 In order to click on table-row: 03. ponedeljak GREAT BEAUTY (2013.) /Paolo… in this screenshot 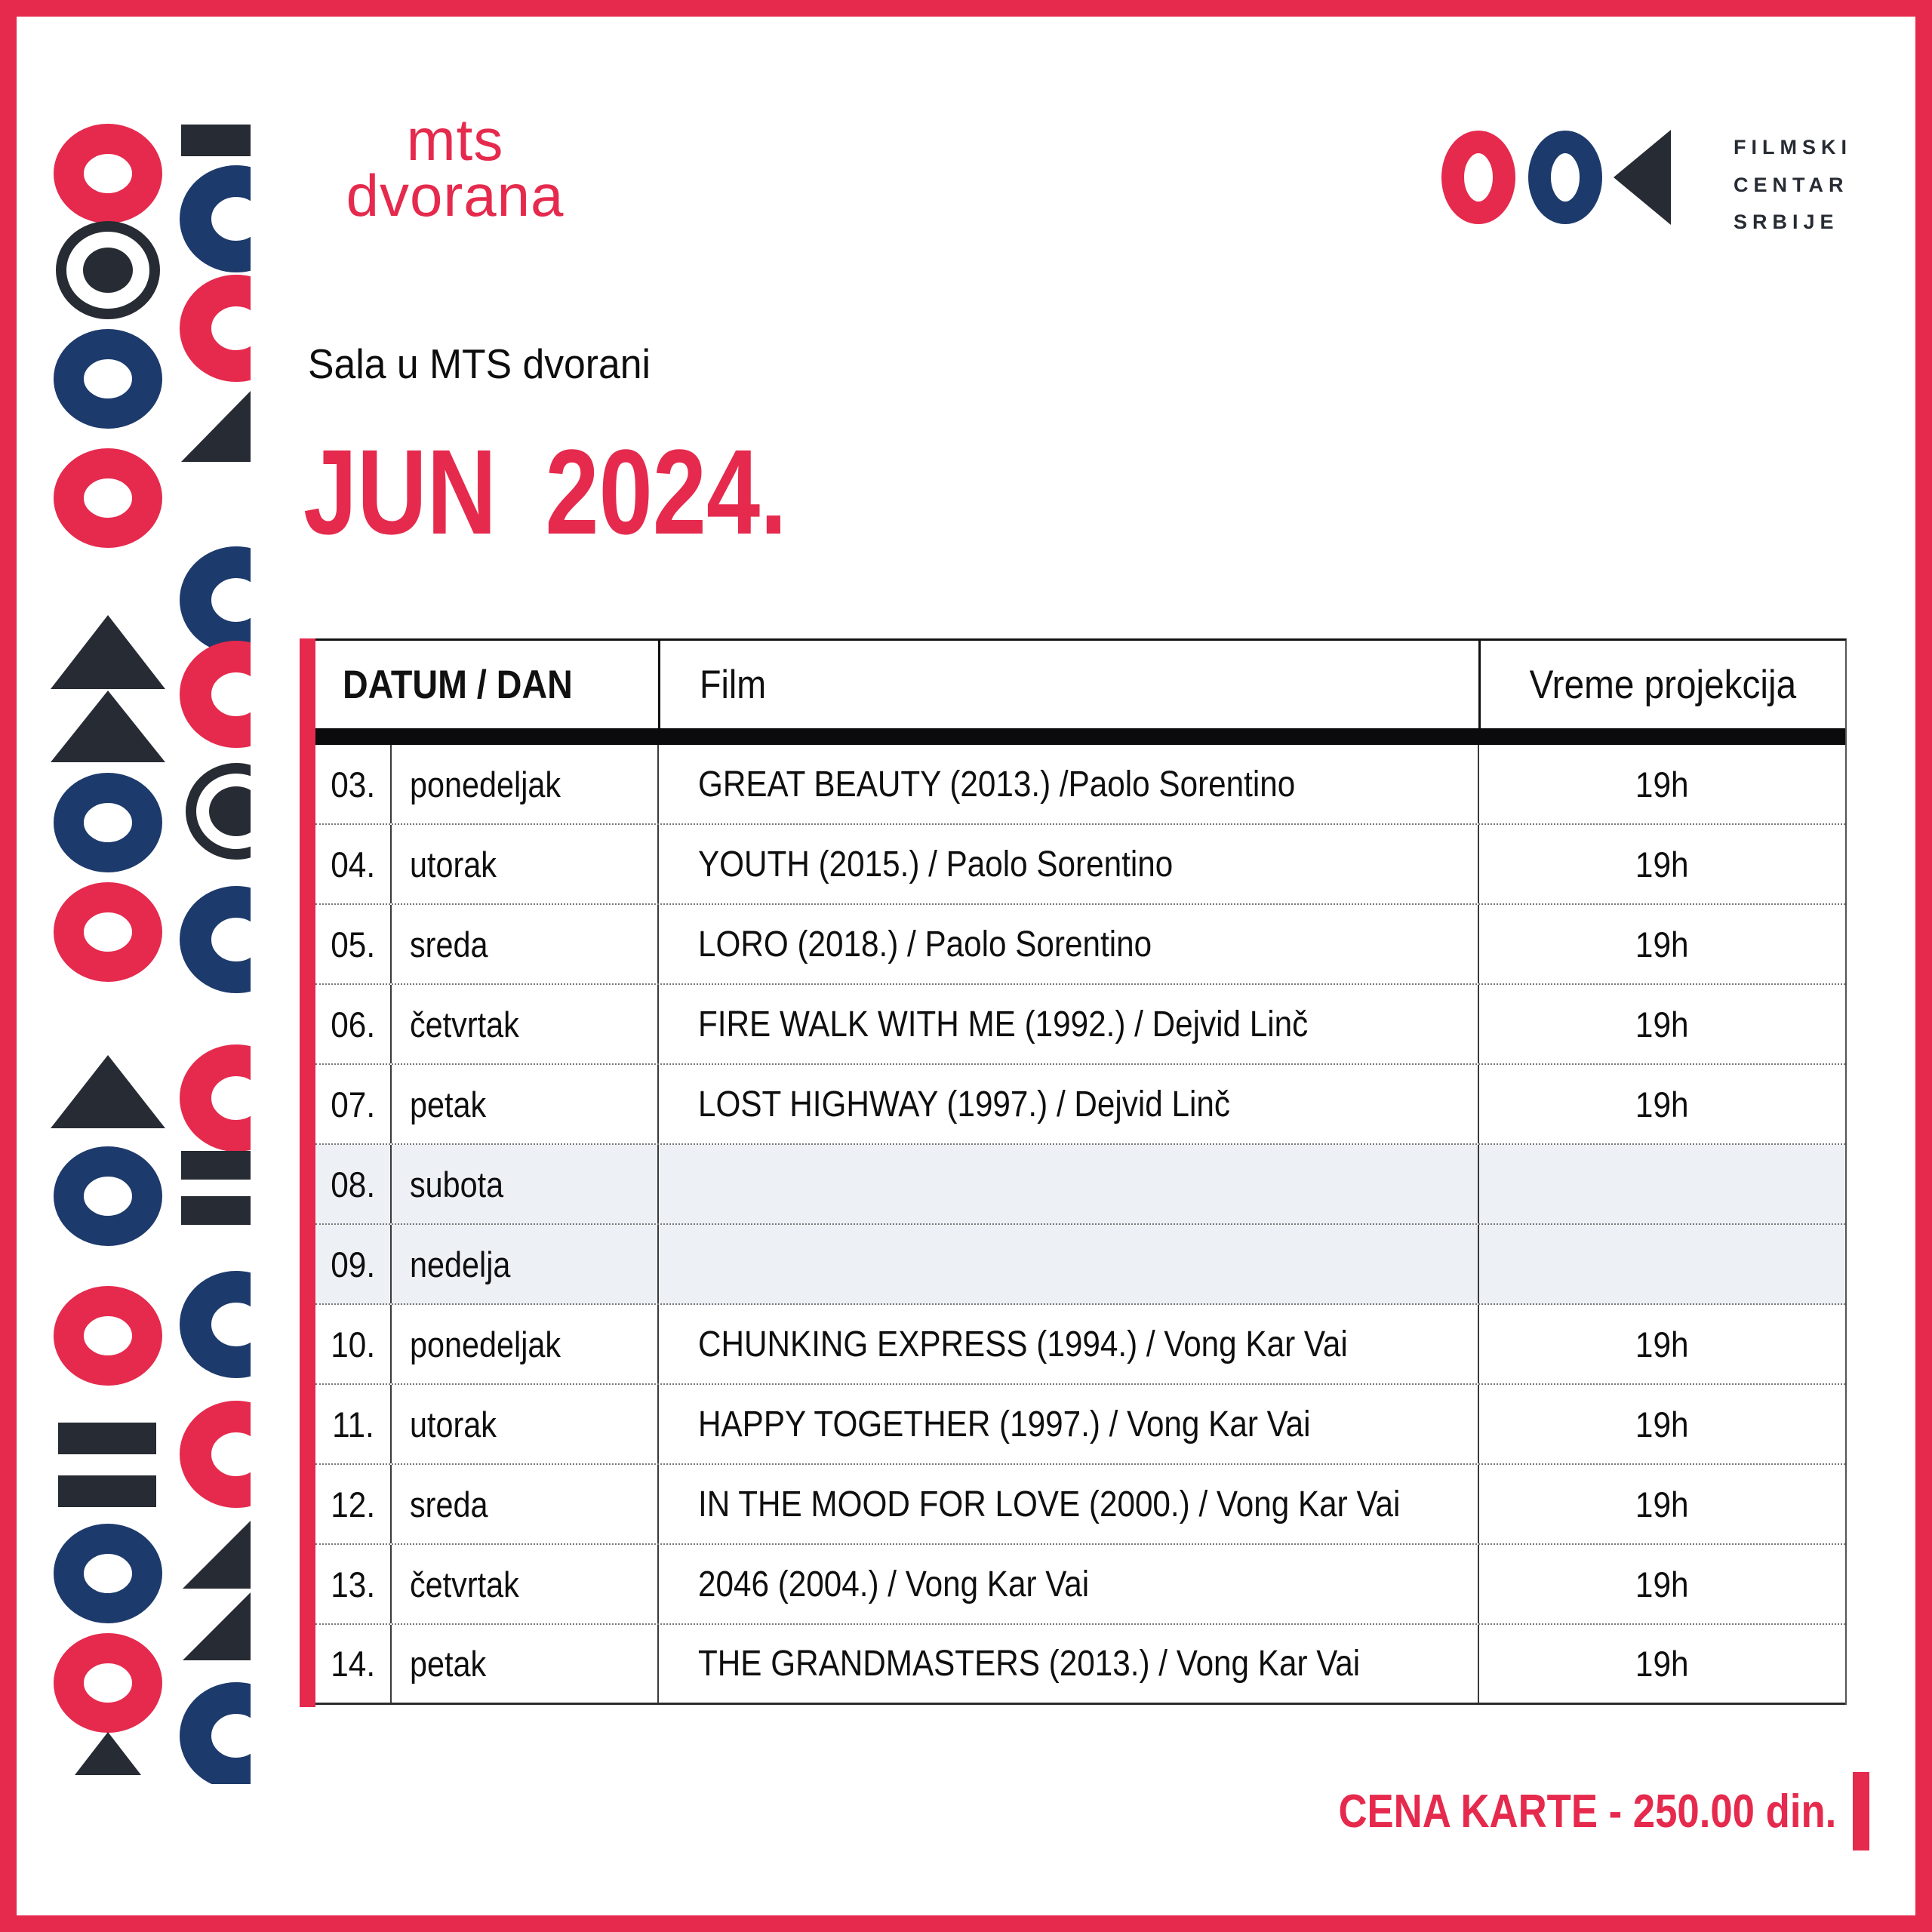, I will do `click(1080, 785)`.